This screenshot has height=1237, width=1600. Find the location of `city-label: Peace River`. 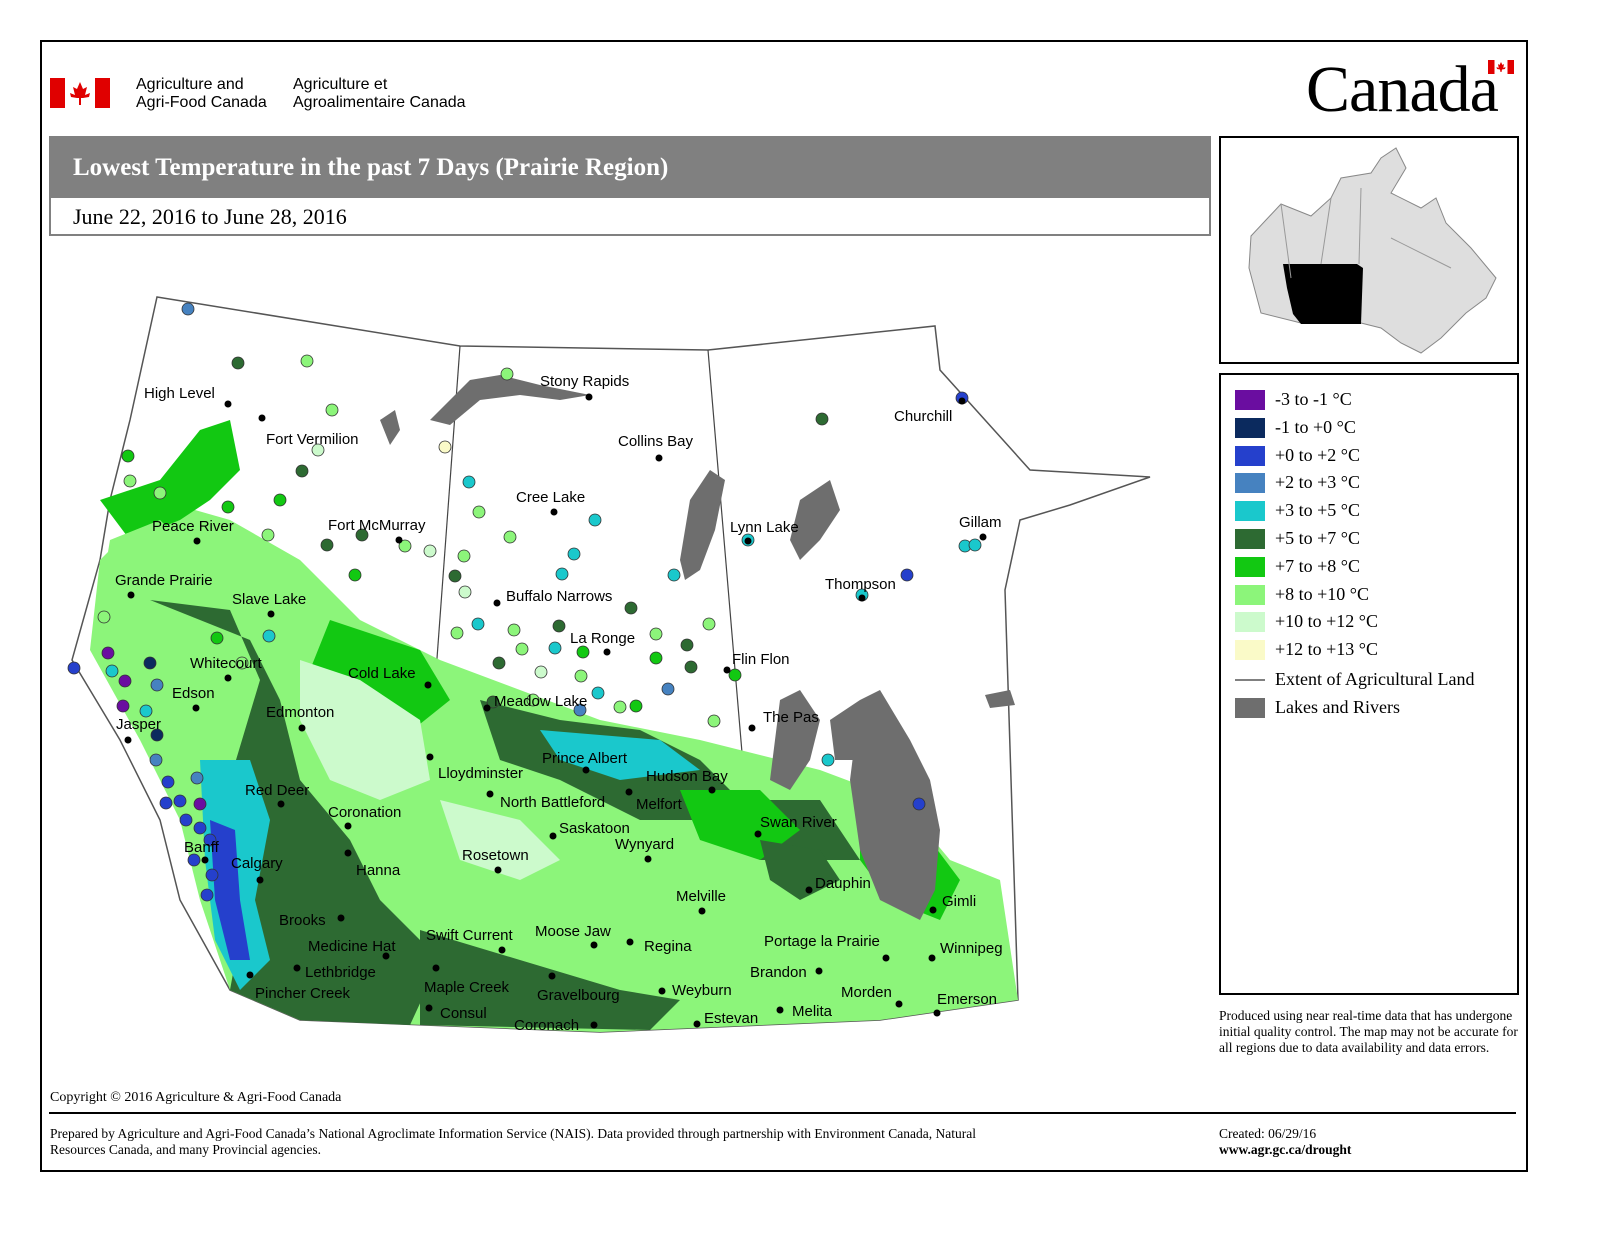

city-label: Peace River is located at coordinates (193, 526).